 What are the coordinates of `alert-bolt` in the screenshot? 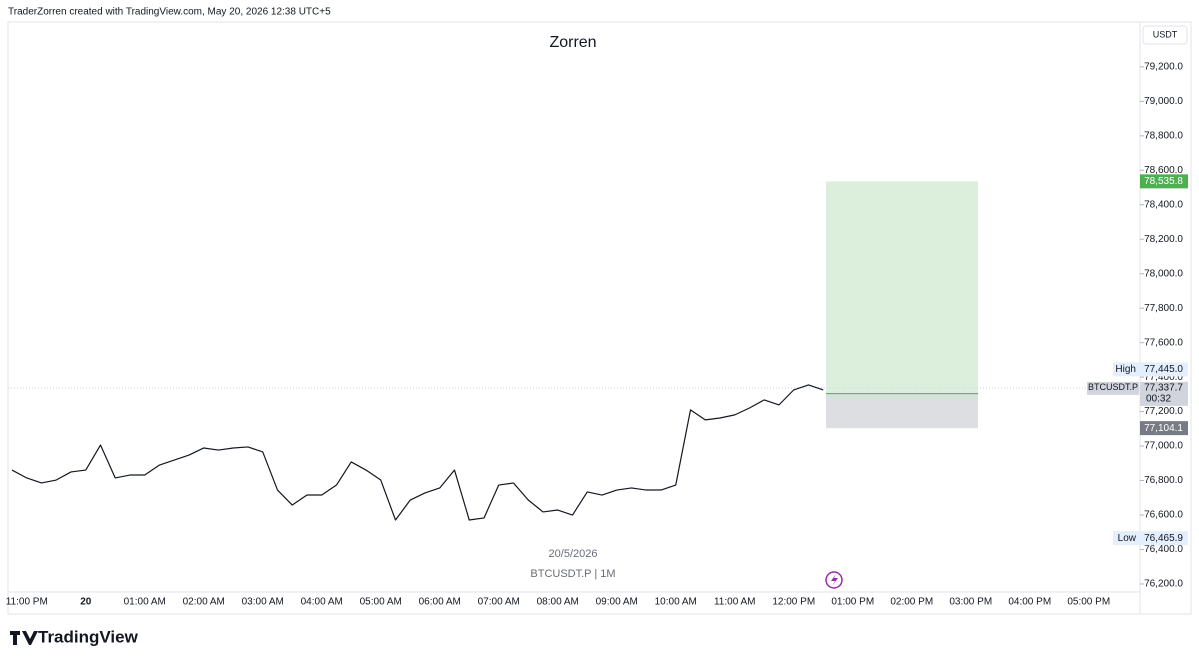 It's located at (834, 580).